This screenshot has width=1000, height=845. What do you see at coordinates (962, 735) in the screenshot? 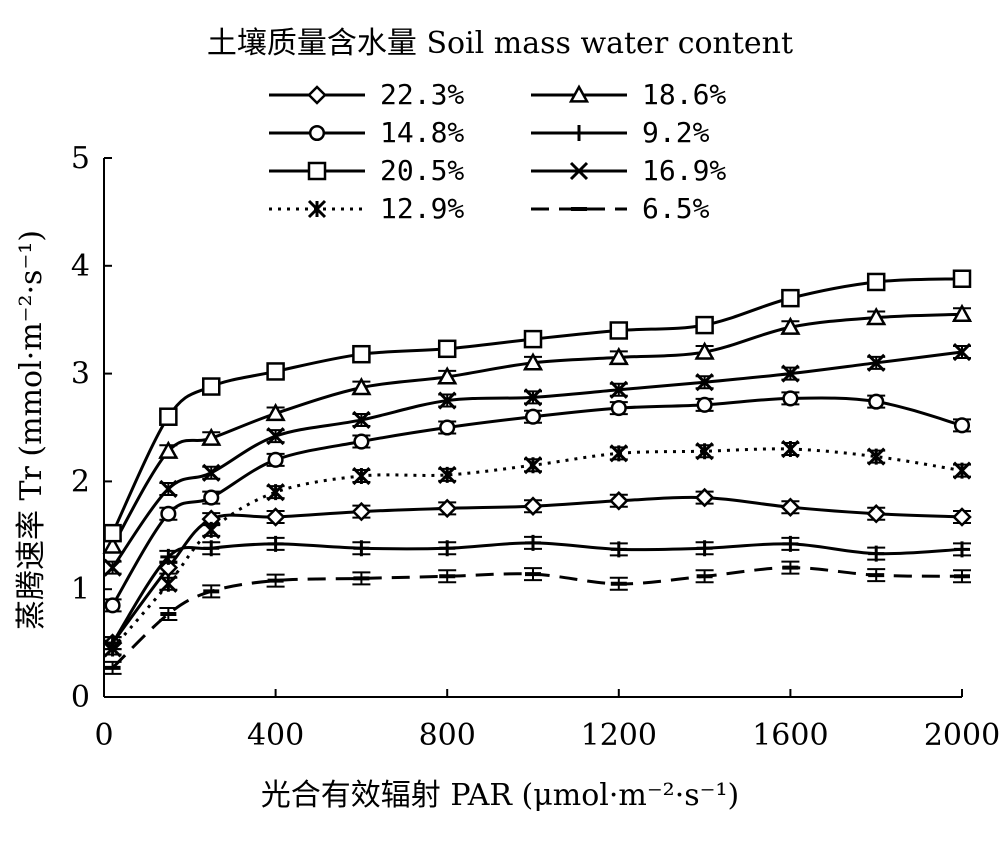
I see `x-tick-label: 2000` at bounding box center [962, 735].